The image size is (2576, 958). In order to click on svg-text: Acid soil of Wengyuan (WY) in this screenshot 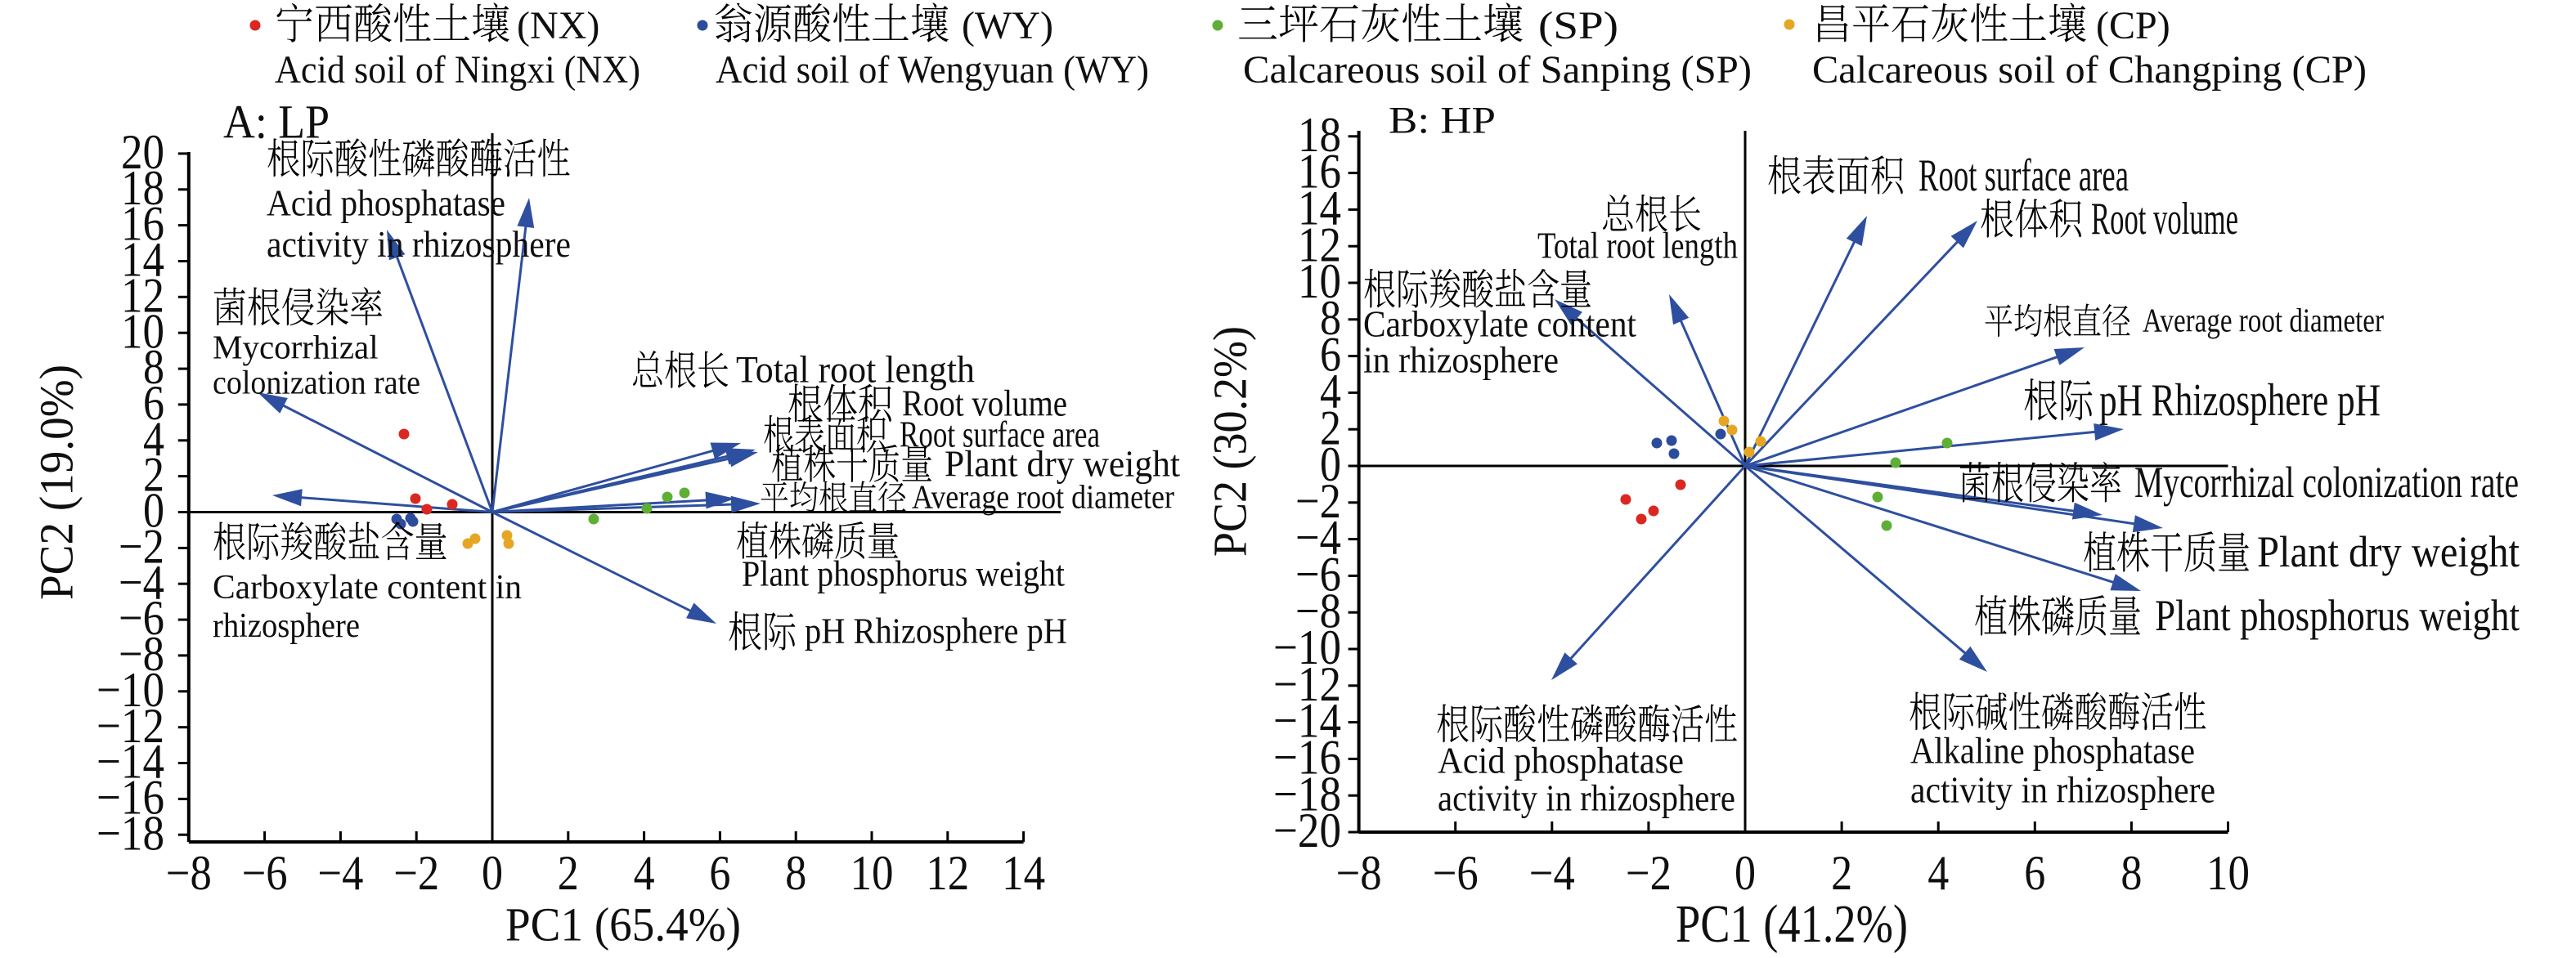, I will do `click(932, 70)`.